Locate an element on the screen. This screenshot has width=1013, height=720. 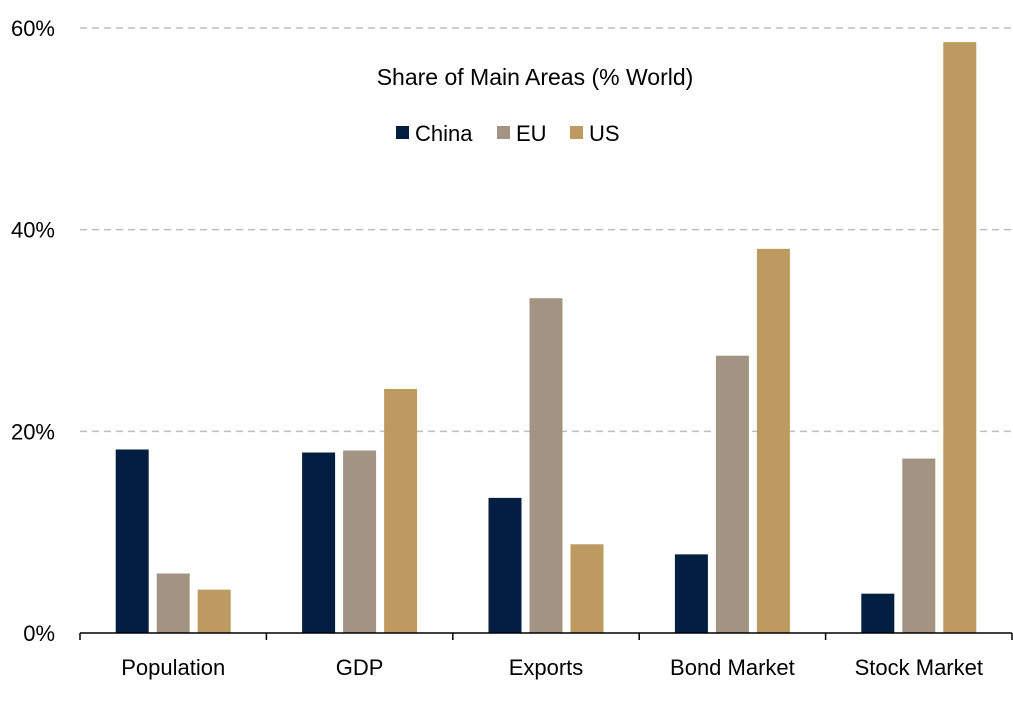
legend-swatch-china is located at coordinates (402, 132).